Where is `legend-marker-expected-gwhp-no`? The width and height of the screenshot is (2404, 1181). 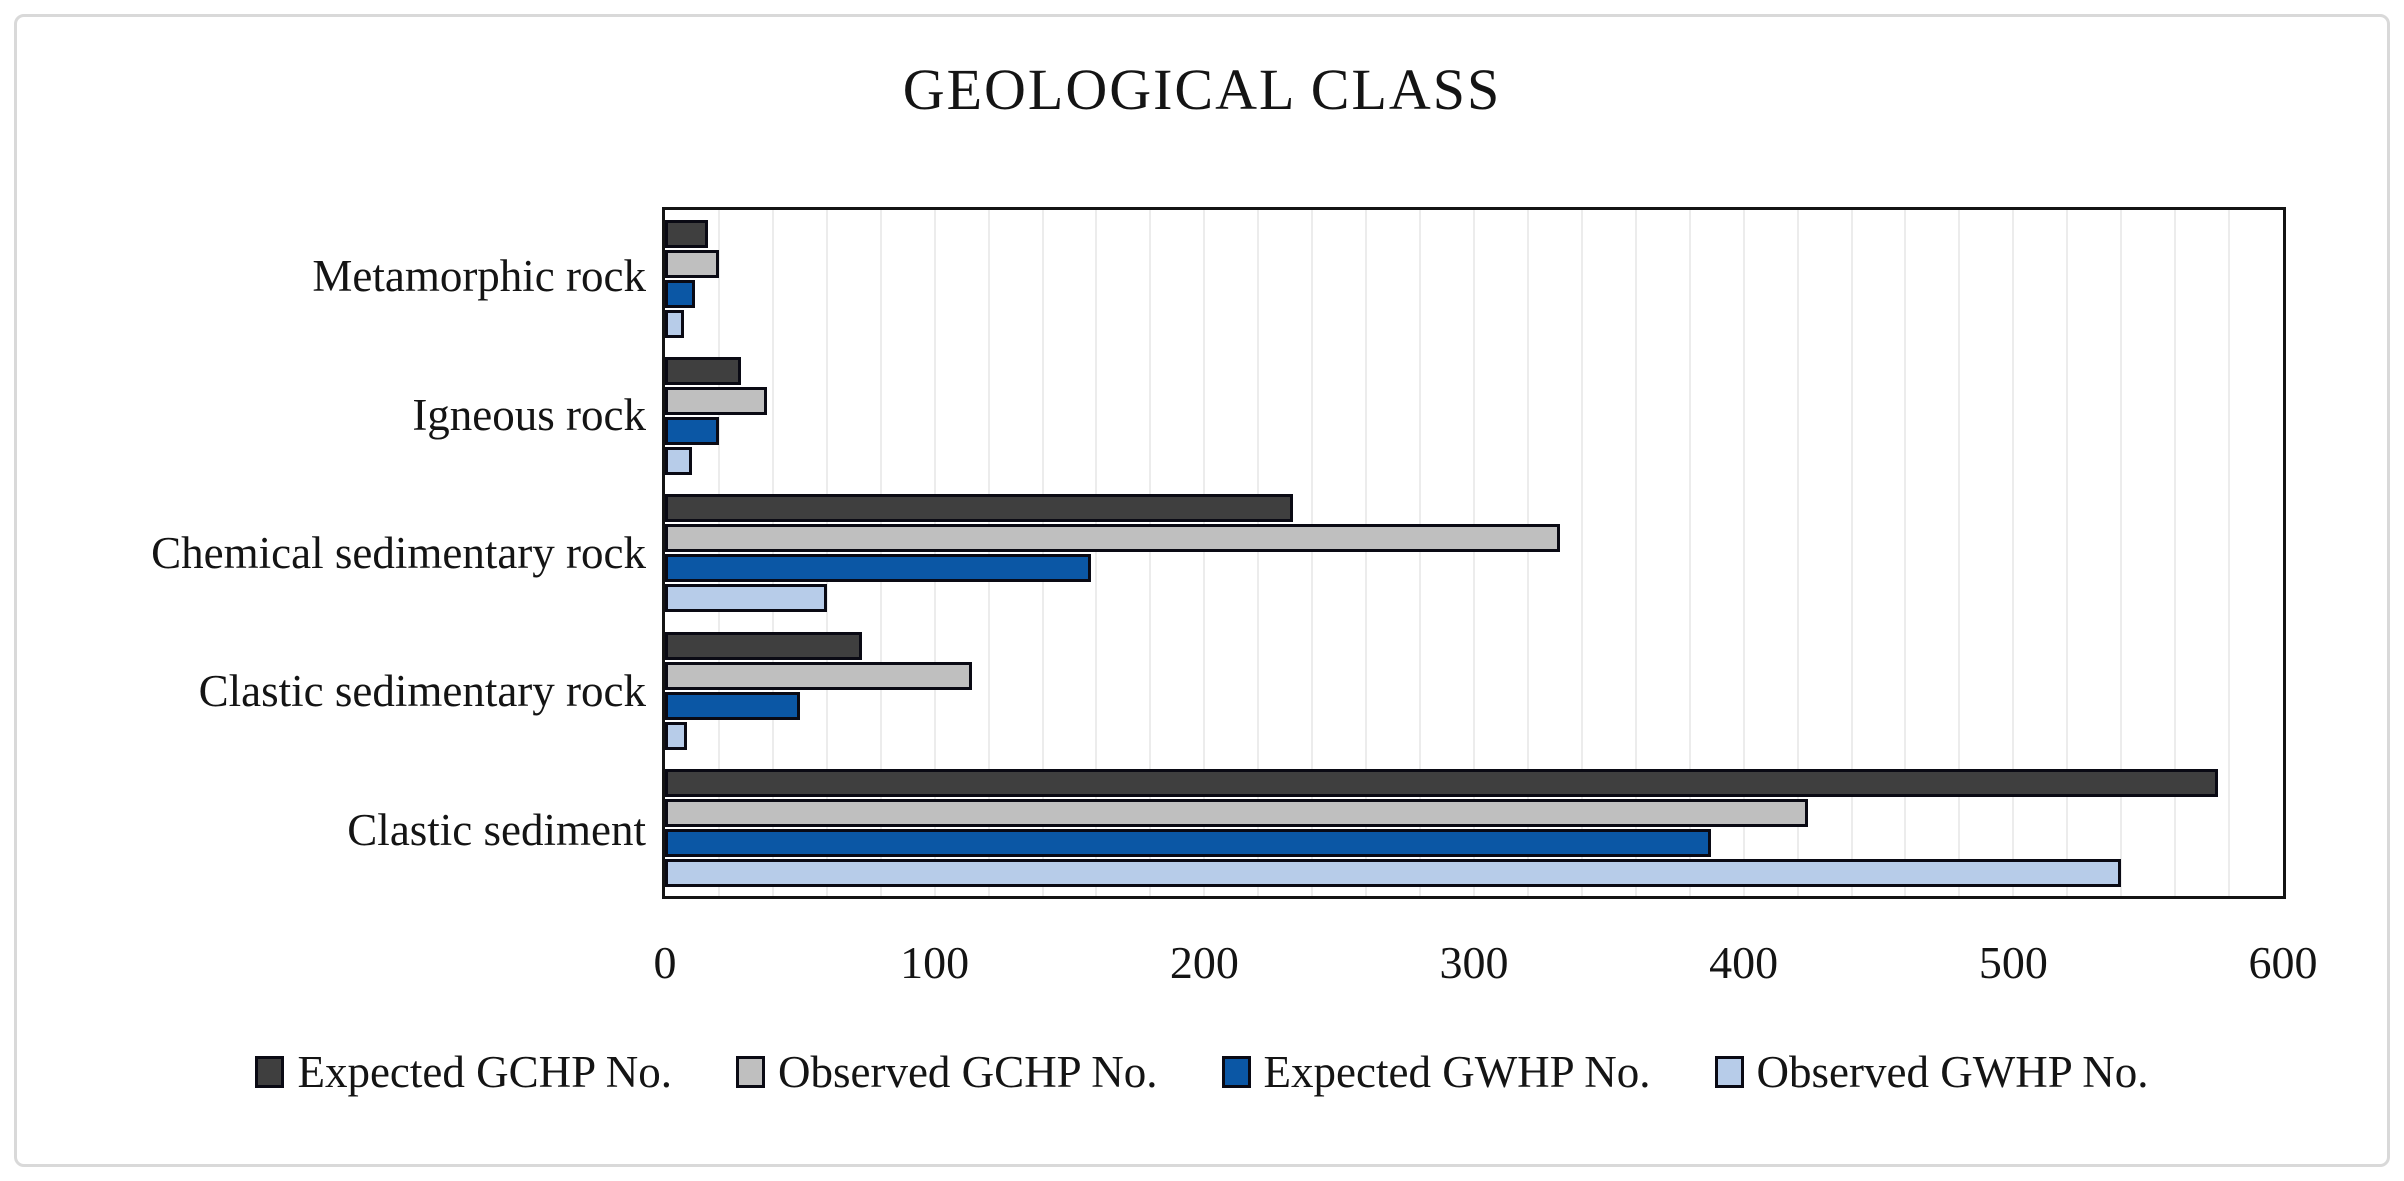 legend-marker-expected-gwhp-no is located at coordinates (1236, 1072).